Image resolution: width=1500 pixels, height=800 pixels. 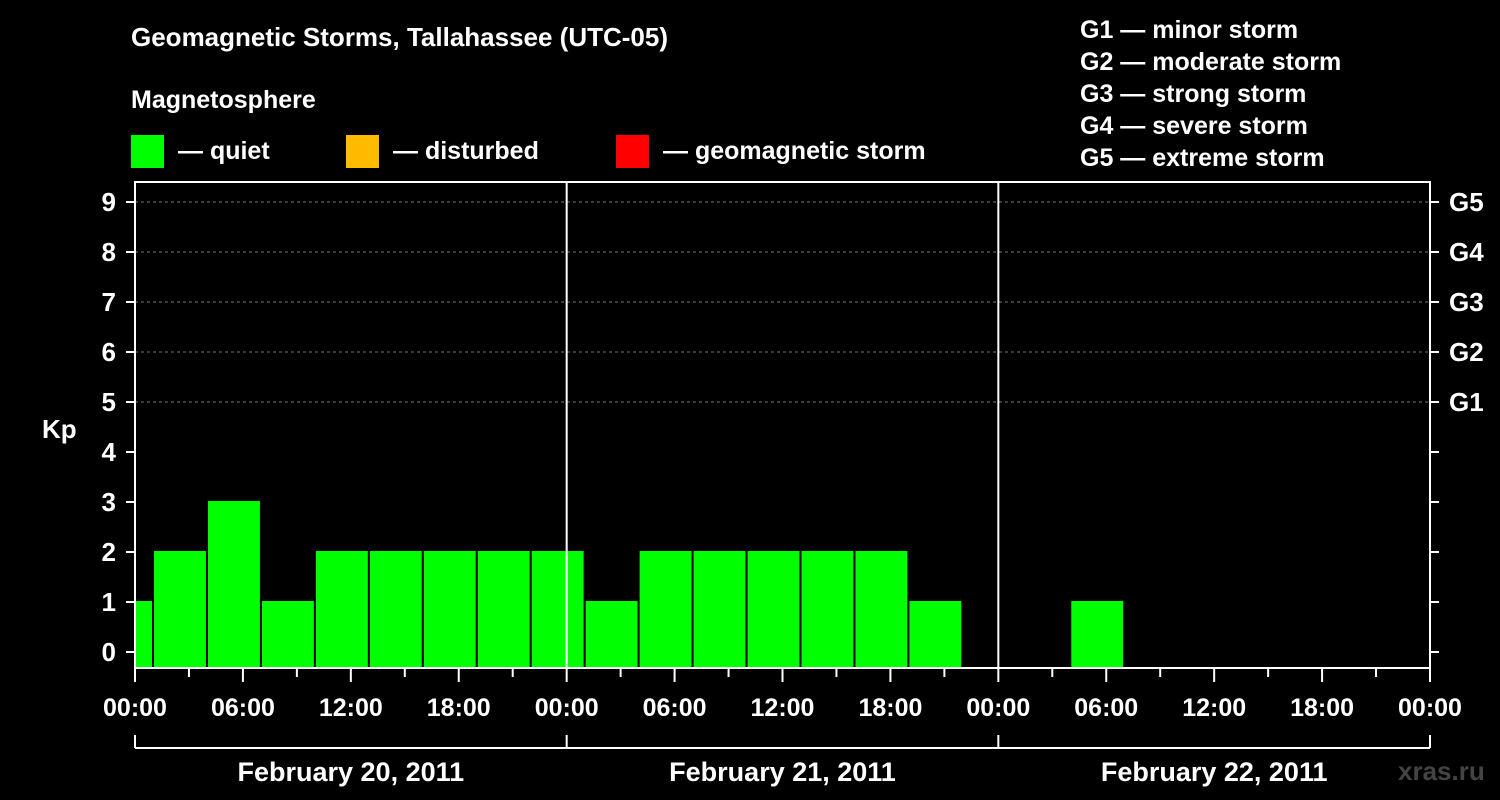 What do you see at coordinates (224, 150) in the screenshot?
I see `legend-label-quiet: — quiet` at bounding box center [224, 150].